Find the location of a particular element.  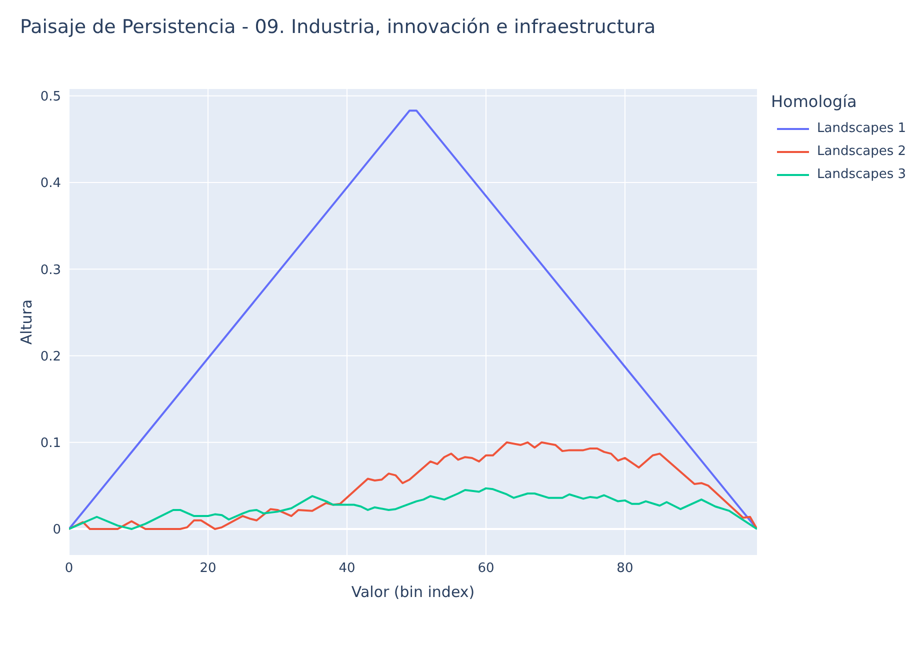

y-tick-label: 0.3 is located at coordinates (50, 270).